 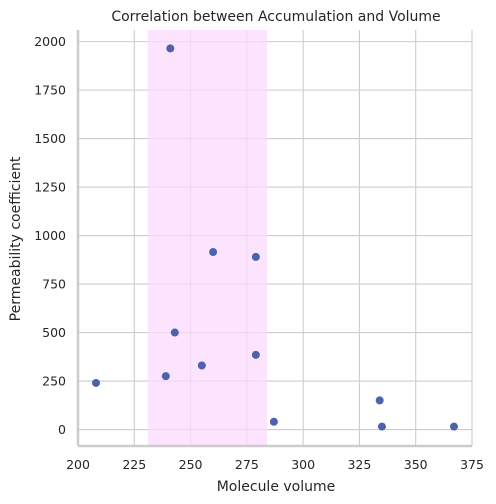 I want to click on x-tick-label-0: 200, so click(x=78, y=464).